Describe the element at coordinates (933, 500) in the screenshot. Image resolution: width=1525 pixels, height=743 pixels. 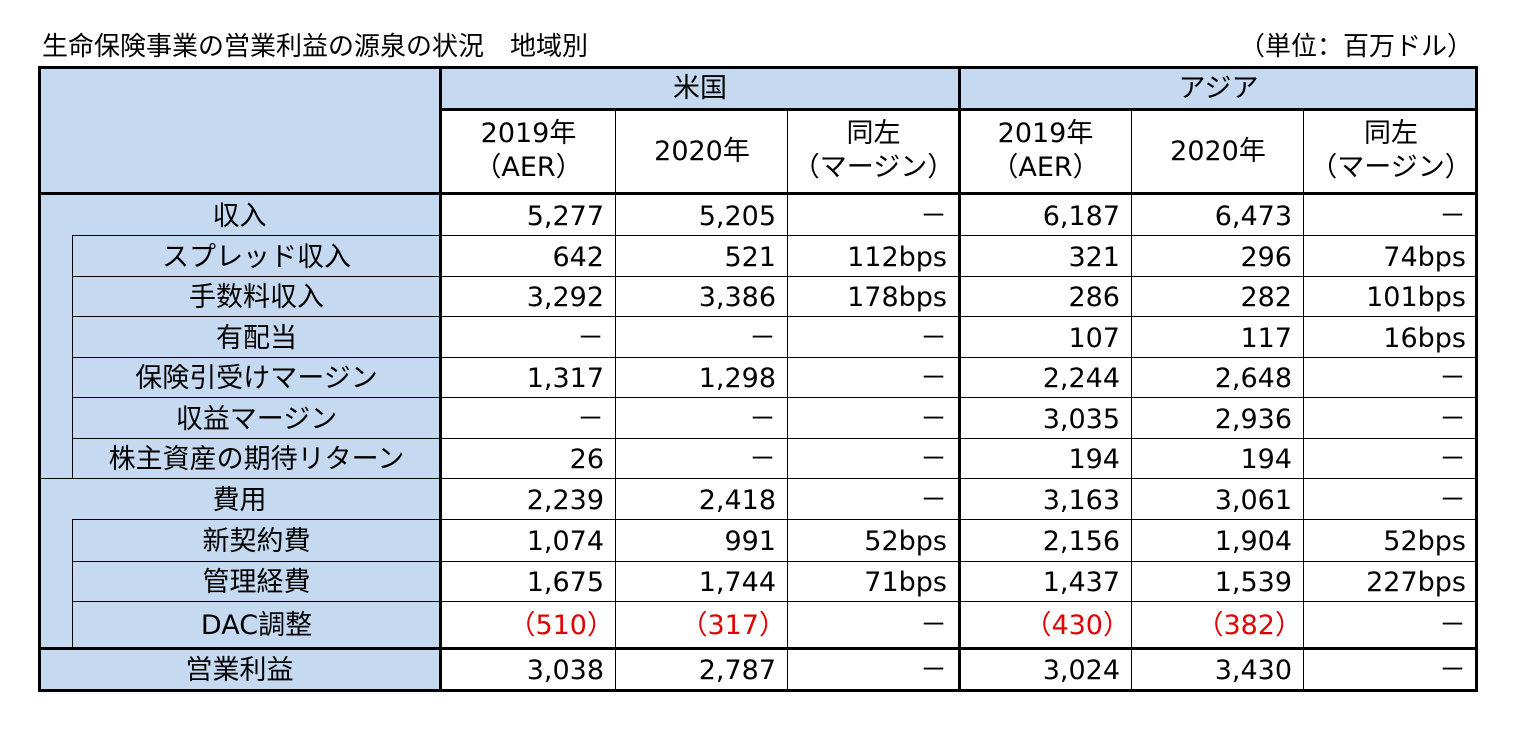
I see `cell-expenses-us-margin: －` at that location.